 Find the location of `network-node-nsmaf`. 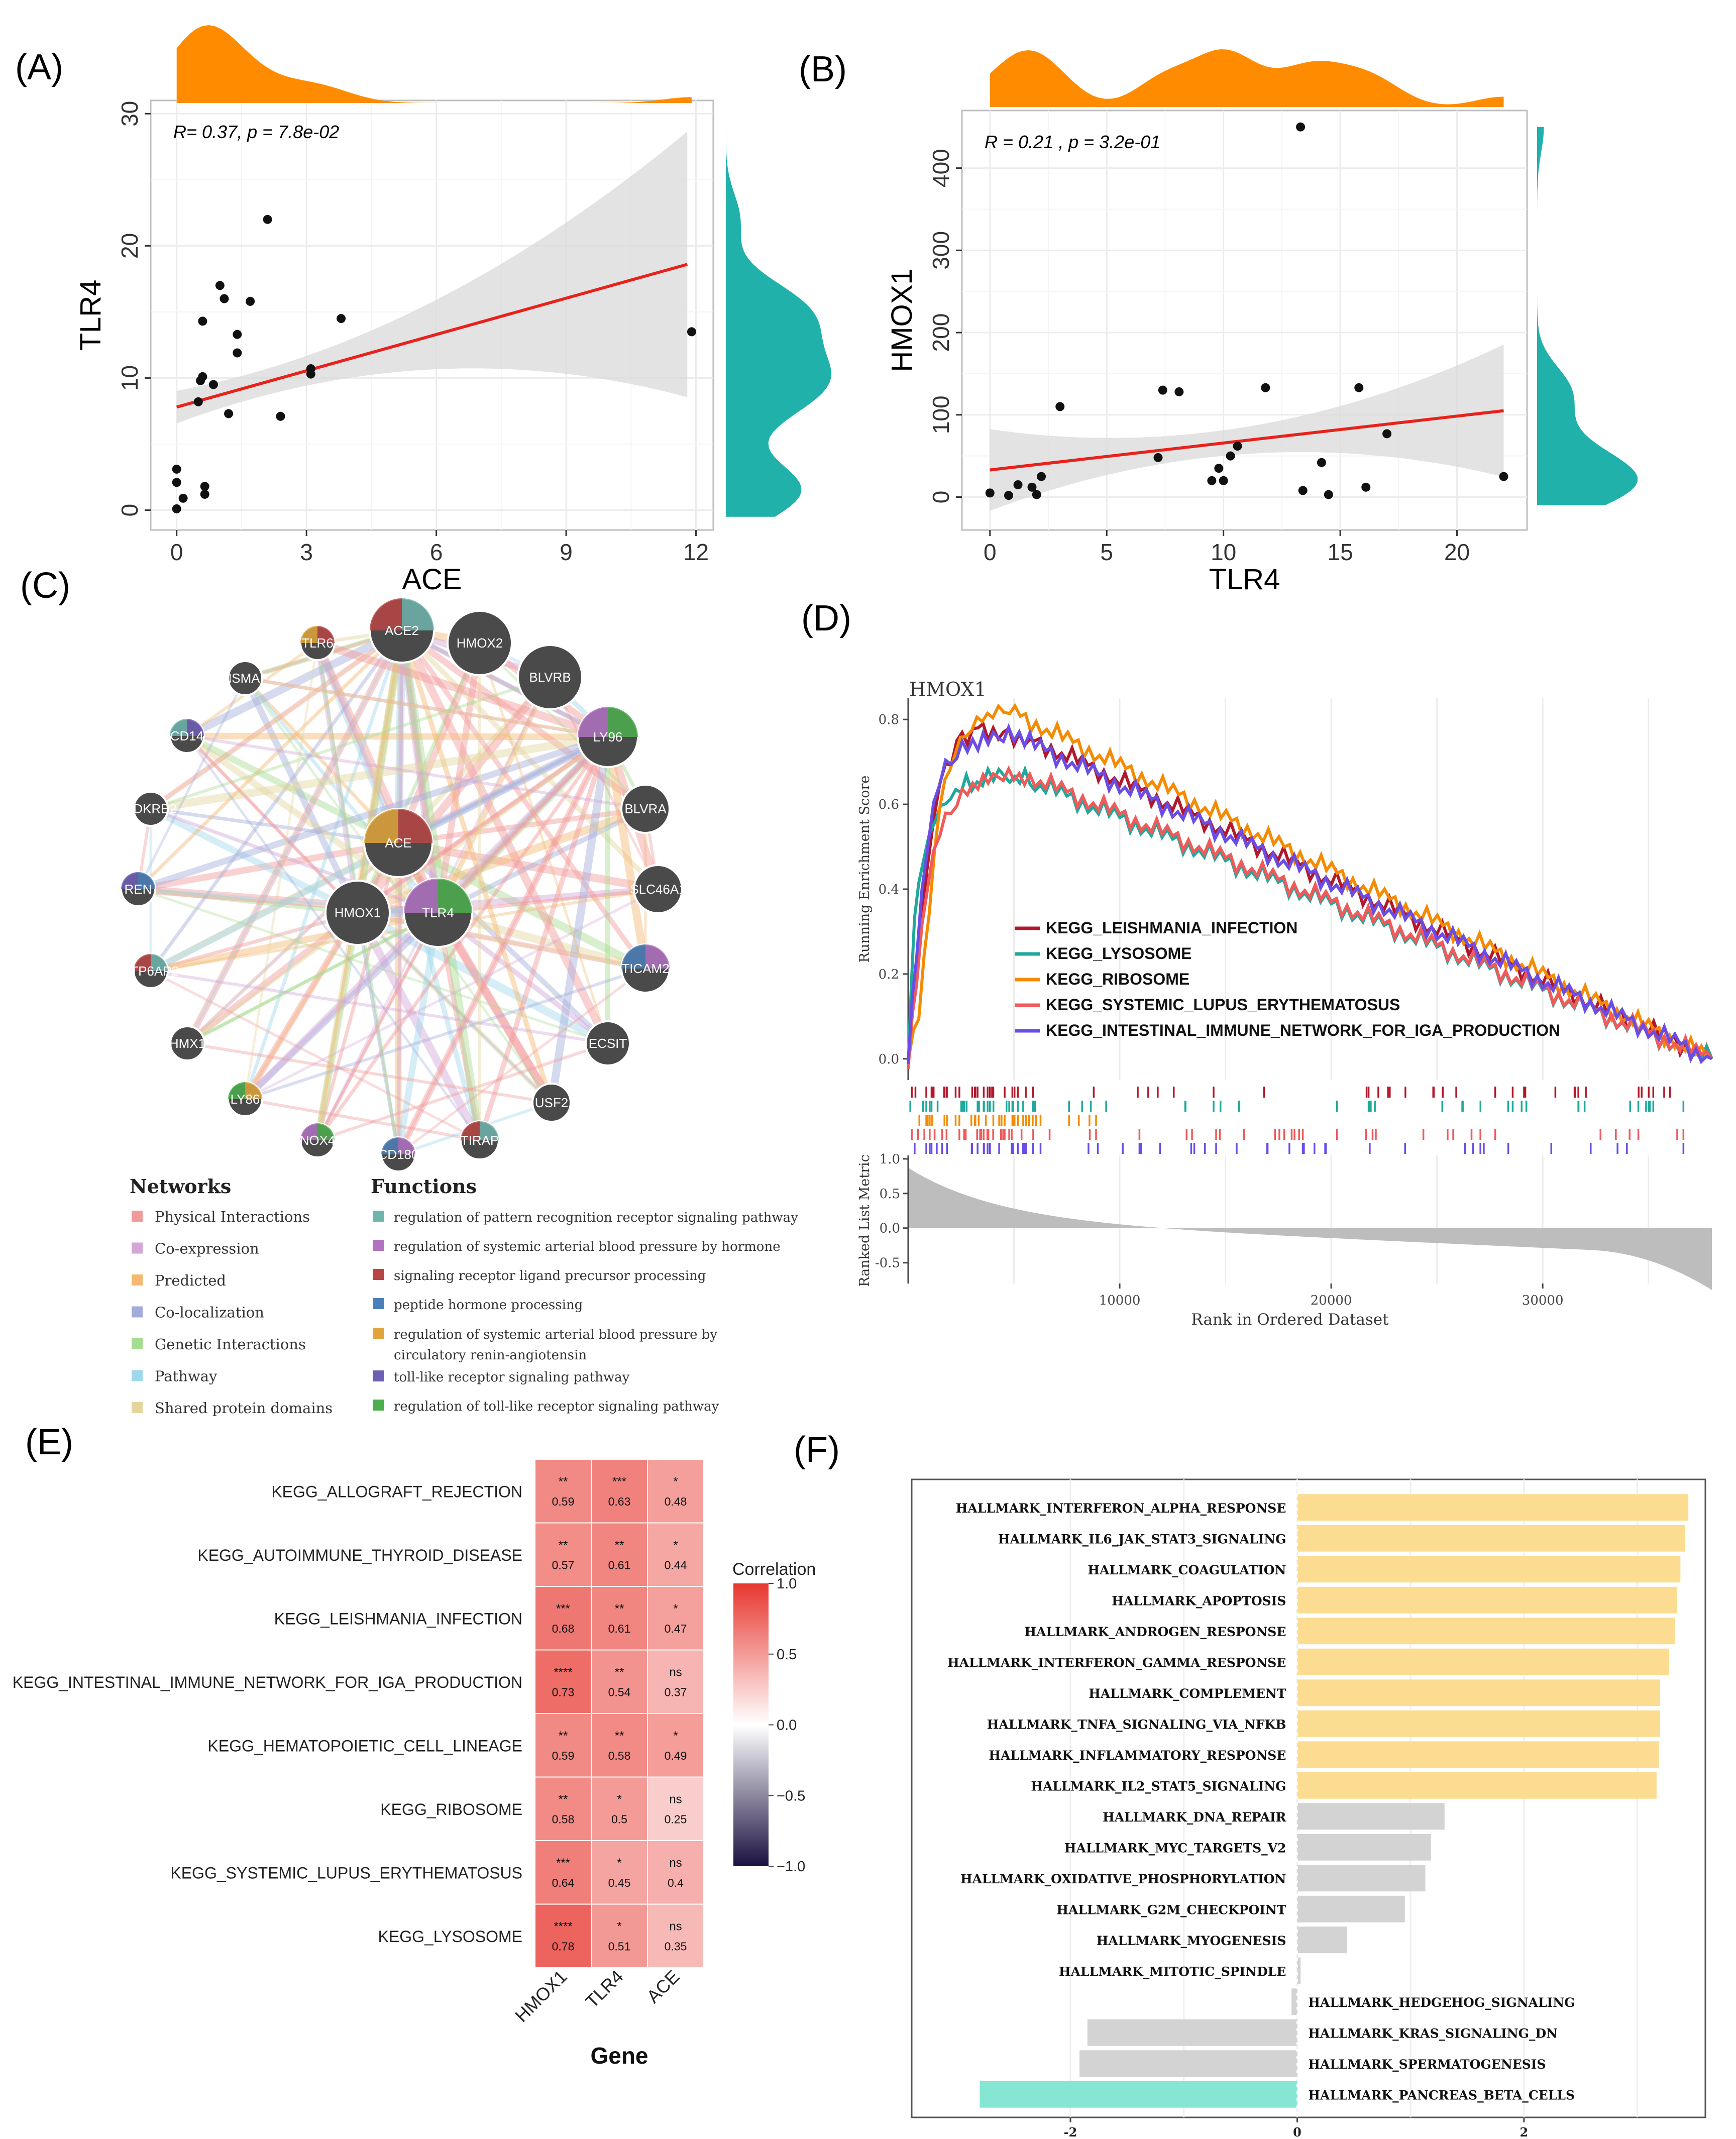

network-node-nsmaf is located at coordinates (245, 678).